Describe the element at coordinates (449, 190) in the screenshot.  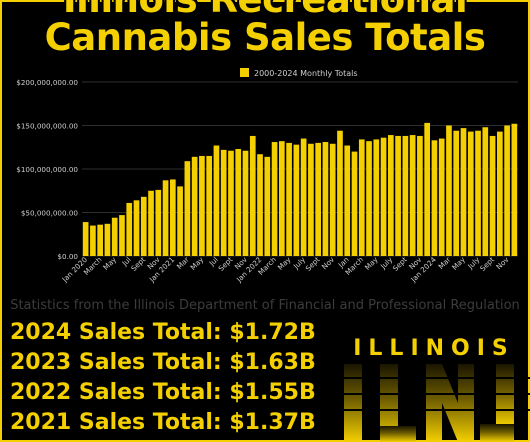
I see `bar-mar-2024` at that location.